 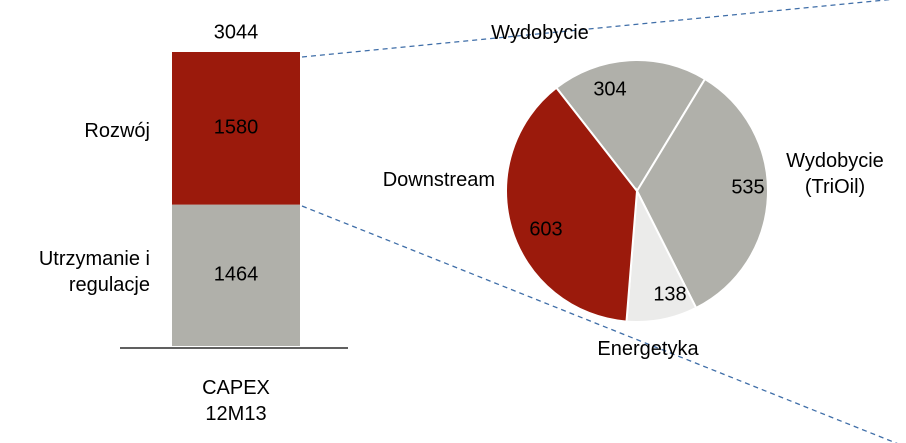 What do you see at coordinates (835, 174) in the screenshot?
I see `slice-label: Wydobycie (TriOil)` at bounding box center [835, 174].